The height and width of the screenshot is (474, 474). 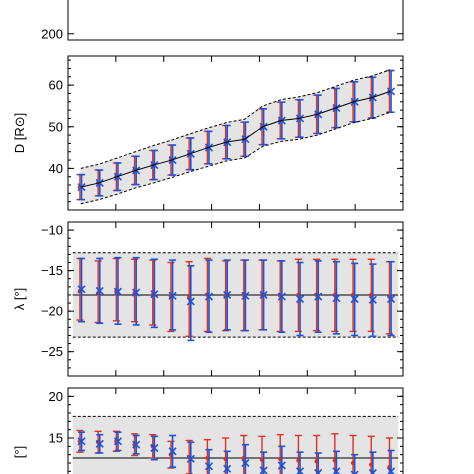 I want to click on panel-top: 200, so click(x=222, y=20).